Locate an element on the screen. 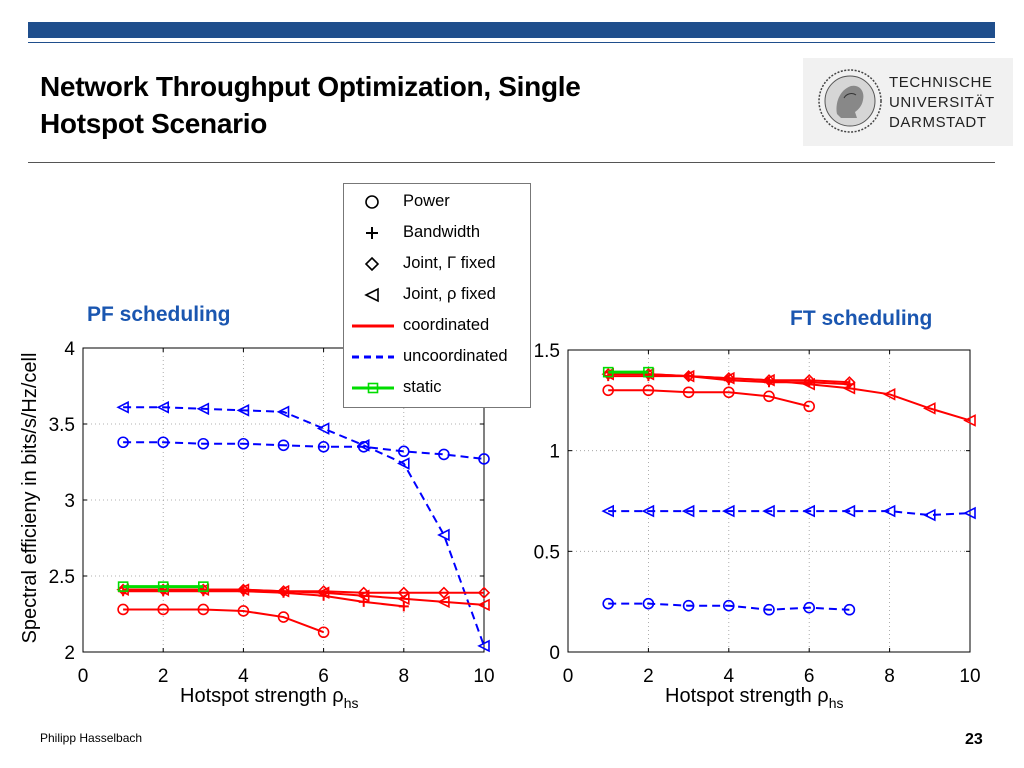  x-tick-label: 6 is located at coordinates (809, 676).